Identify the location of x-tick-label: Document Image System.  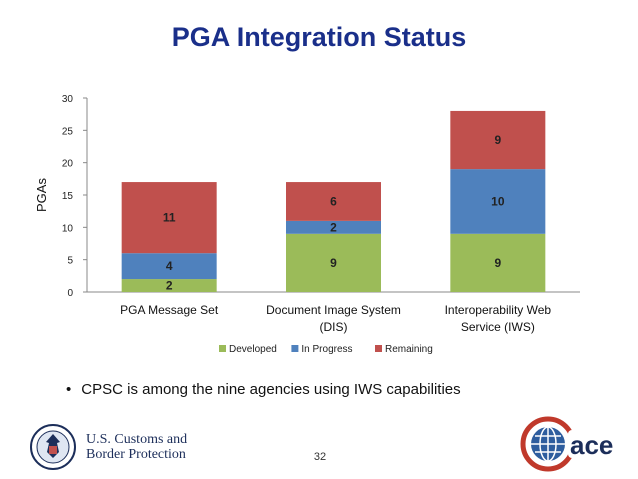
(333, 310).